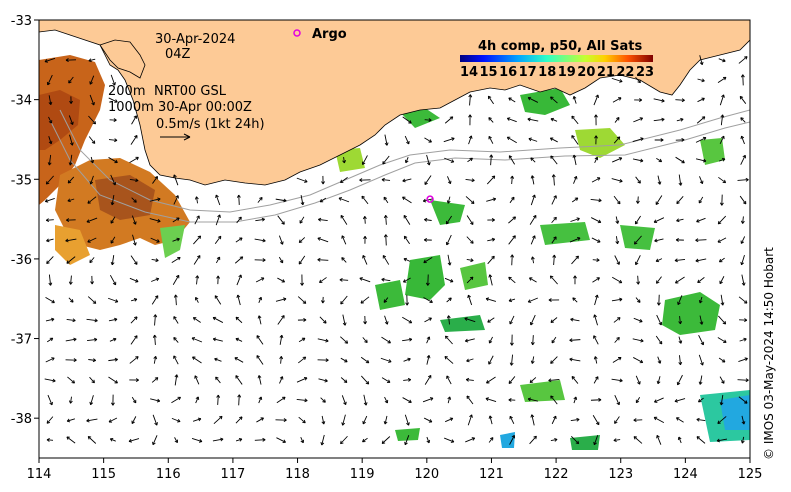  What do you see at coordinates (21, 101) in the screenshot?
I see `lat-tick-label: -34` at bounding box center [21, 101].